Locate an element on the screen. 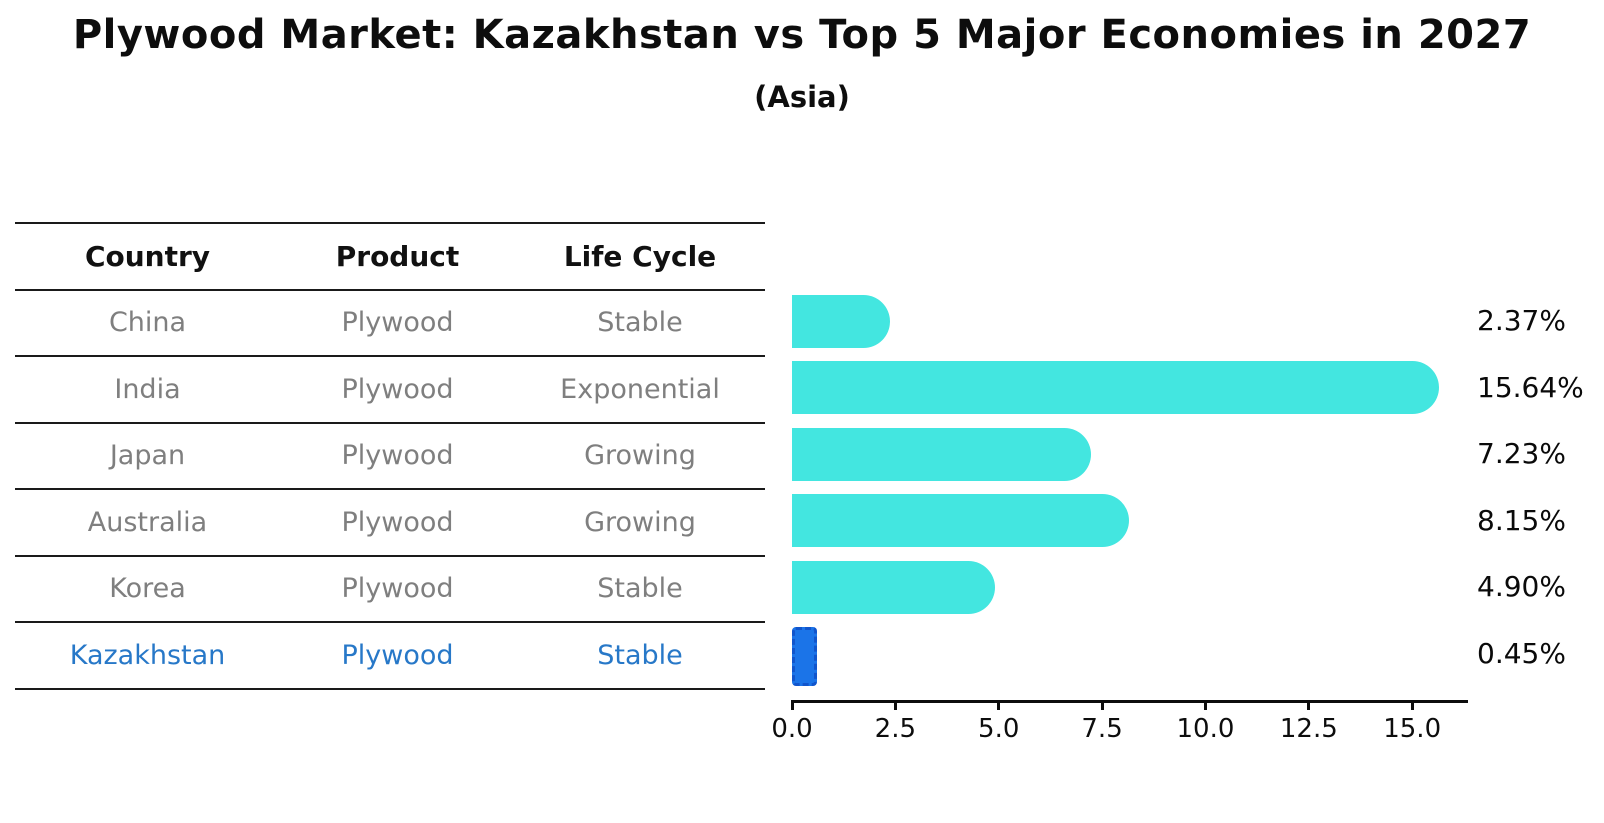 This screenshot has width=1604, height=823. table-row-japan: Japan Plywood Growing is located at coordinates (390, 457).